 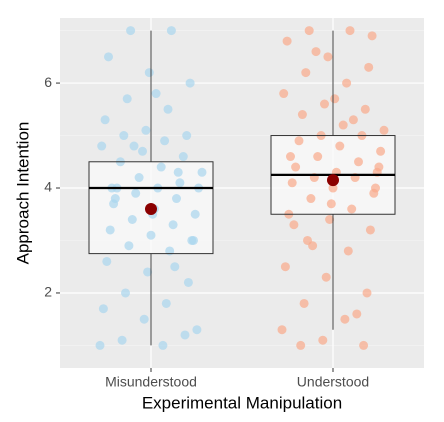 What do you see at coordinates (48, 292) in the screenshot?
I see `y-tick-label: 2` at bounding box center [48, 292].